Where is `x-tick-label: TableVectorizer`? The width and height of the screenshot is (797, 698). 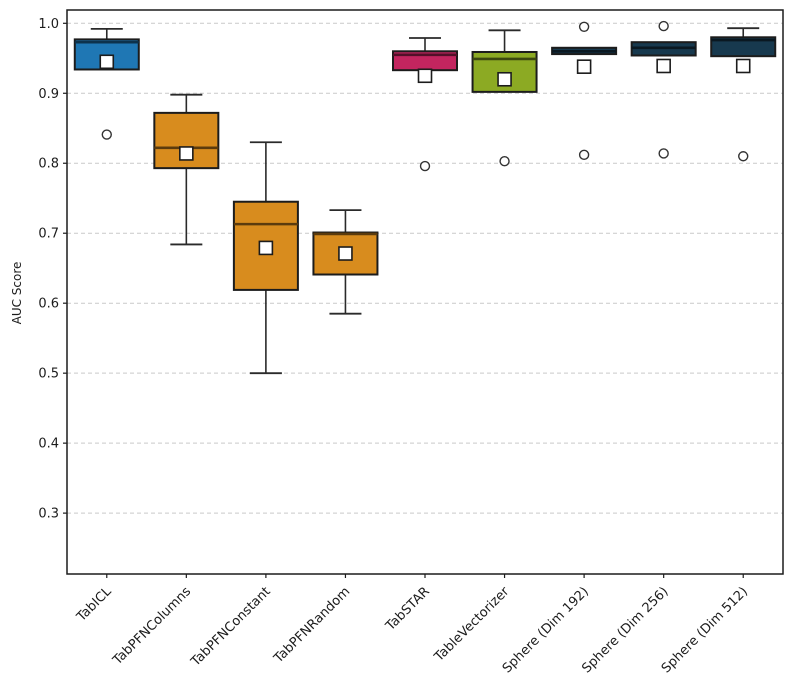 x-tick-label: TableVectorizer is located at coordinates (472, 625).